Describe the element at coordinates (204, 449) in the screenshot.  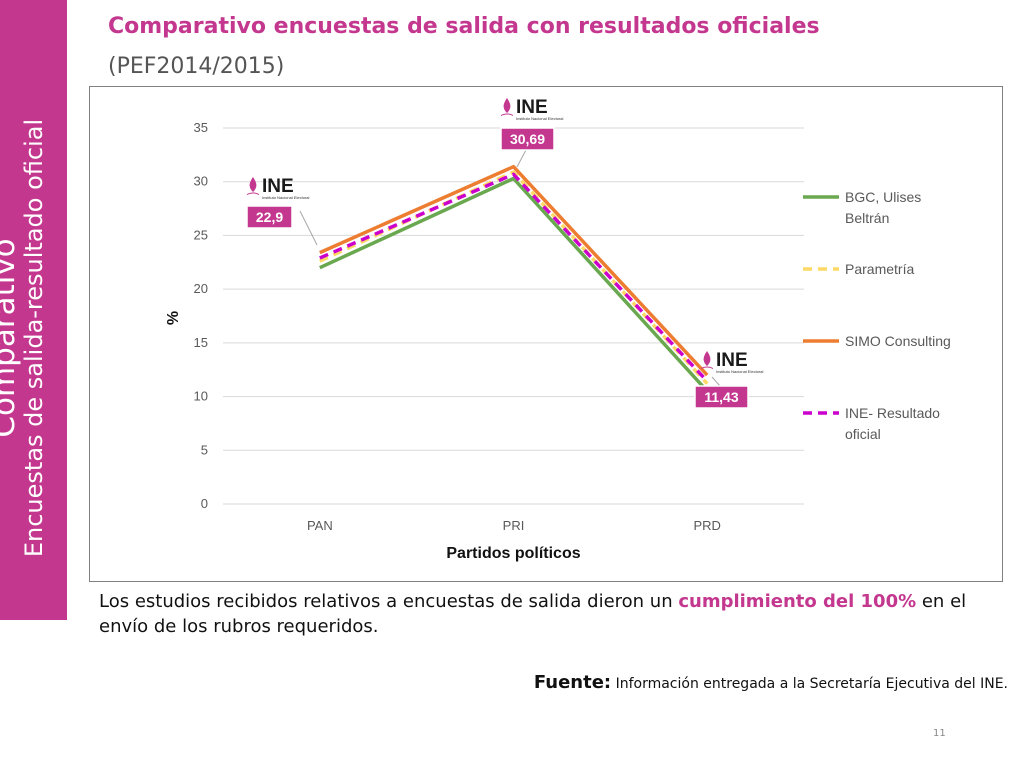
I see `y-tick-label: 5` at that location.